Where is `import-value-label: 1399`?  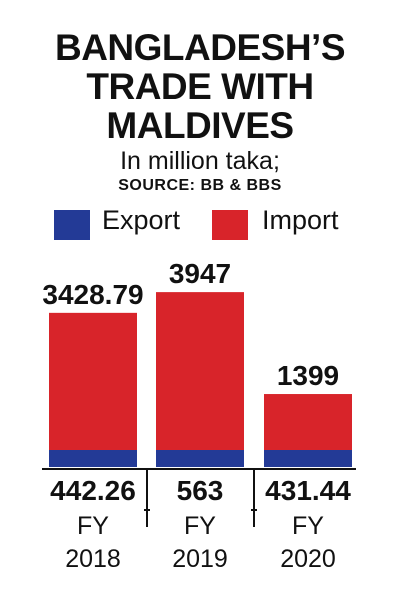 import-value-label: 1399 is located at coordinates (308, 375).